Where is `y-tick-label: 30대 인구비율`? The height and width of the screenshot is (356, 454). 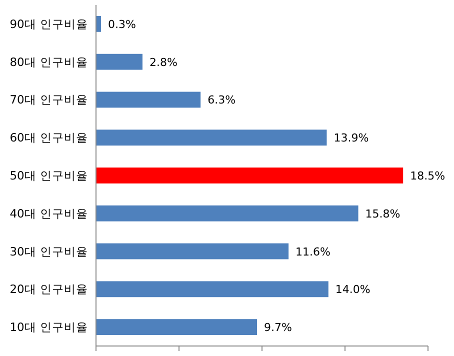 y-tick-label: 30대 인구비율 is located at coordinates (49, 251).